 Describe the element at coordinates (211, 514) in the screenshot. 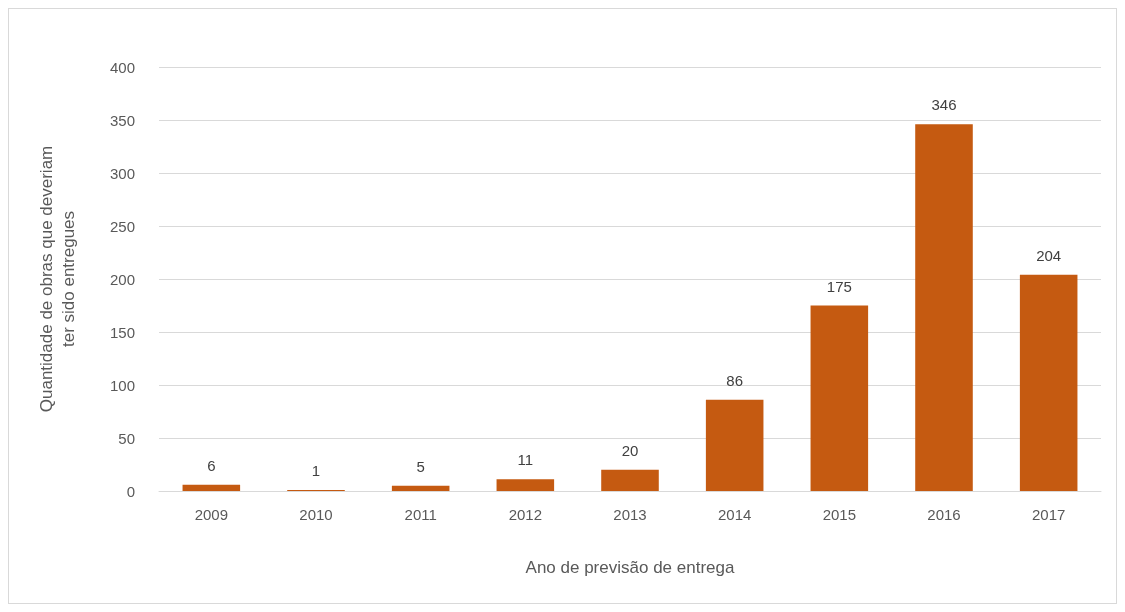

I see `x-tick-label: 2009` at that location.